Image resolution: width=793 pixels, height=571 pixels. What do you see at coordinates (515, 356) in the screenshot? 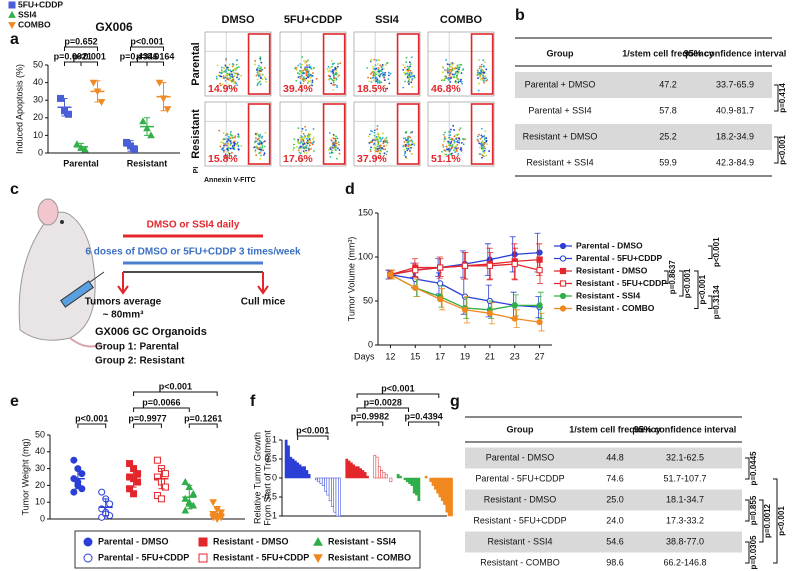
I see `x-tick-label: 23` at bounding box center [515, 356].